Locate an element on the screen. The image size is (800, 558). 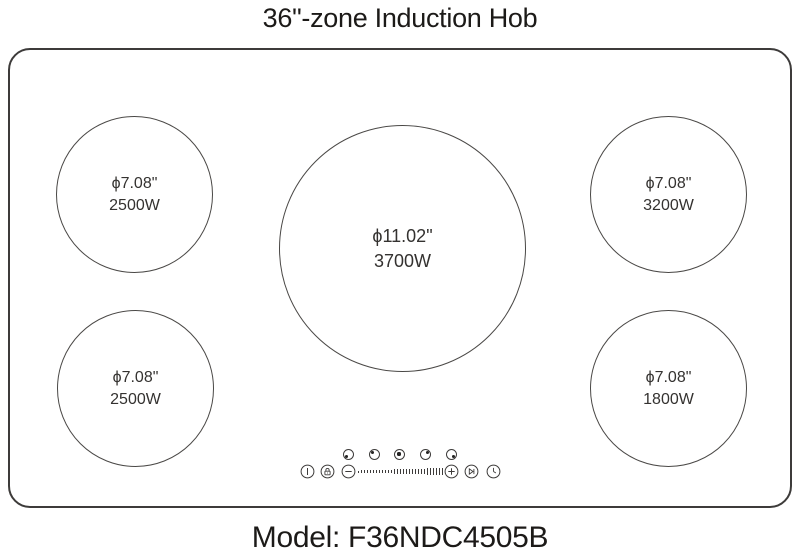
power-decrease-button is located at coordinates (348, 471).